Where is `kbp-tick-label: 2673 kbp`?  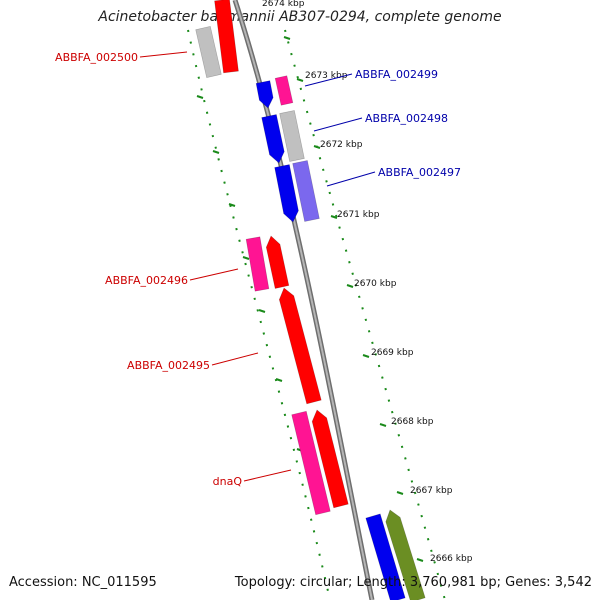
kbp-tick-label: 2673 kbp is located at coordinates (326, 76).